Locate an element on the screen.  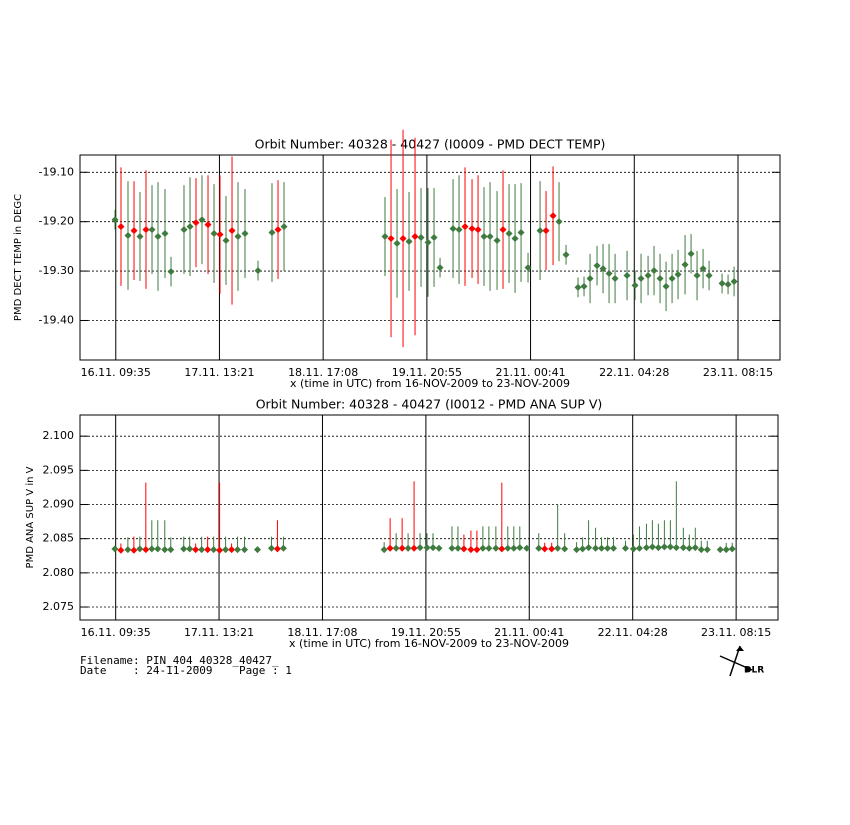
x-tick-label: 16.11. 09:35 is located at coordinates (116, 372).